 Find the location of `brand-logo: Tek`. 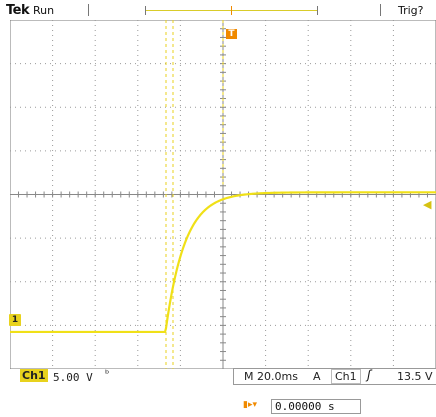

brand-logo: Tek is located at coordinates (18, 10).